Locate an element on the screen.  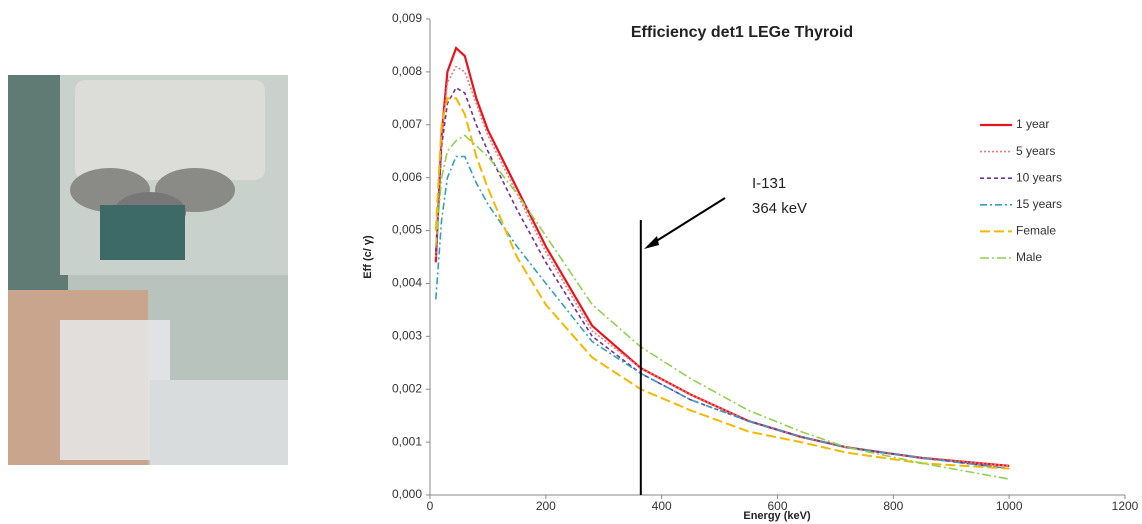
x-tick-label: 1000 is located at coordinates (1009, 506).